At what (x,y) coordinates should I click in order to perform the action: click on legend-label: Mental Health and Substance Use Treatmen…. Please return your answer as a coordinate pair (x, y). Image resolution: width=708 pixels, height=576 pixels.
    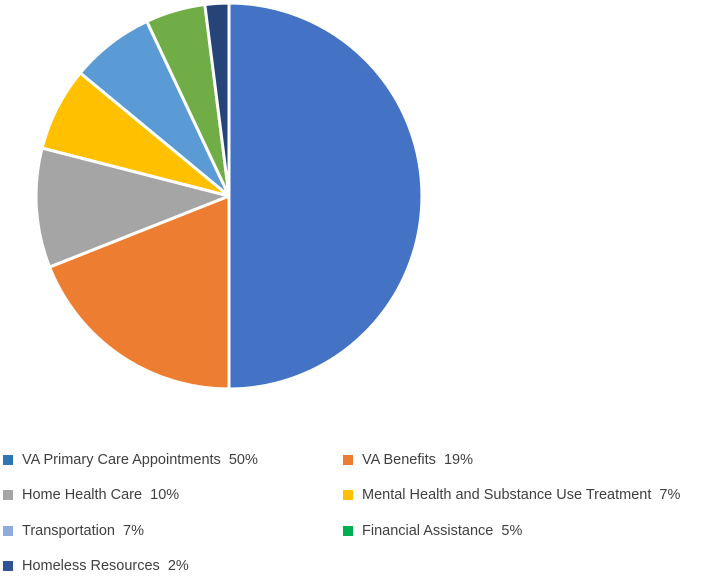
    Looking at the image, I should click on (521, 495).